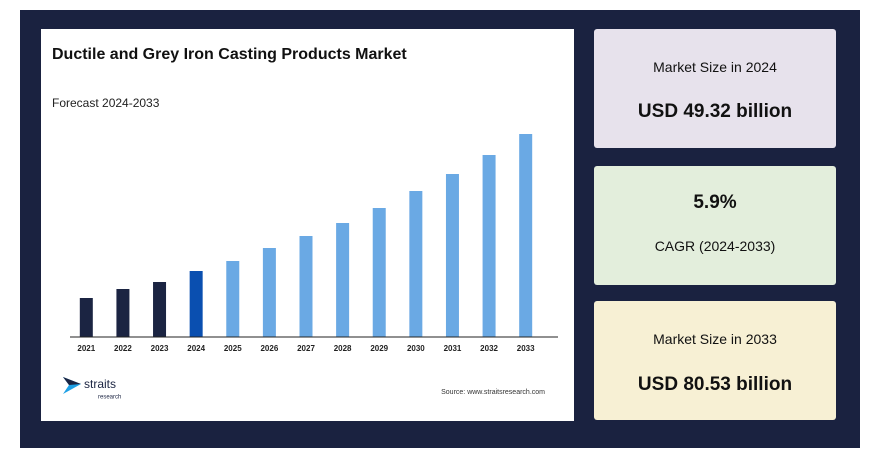 The height and width of the screenshot is (450, 882). Describe the element at coordinates (715, 67) in the screenshot. I see `card-label: Market Size in 2024` at that location.